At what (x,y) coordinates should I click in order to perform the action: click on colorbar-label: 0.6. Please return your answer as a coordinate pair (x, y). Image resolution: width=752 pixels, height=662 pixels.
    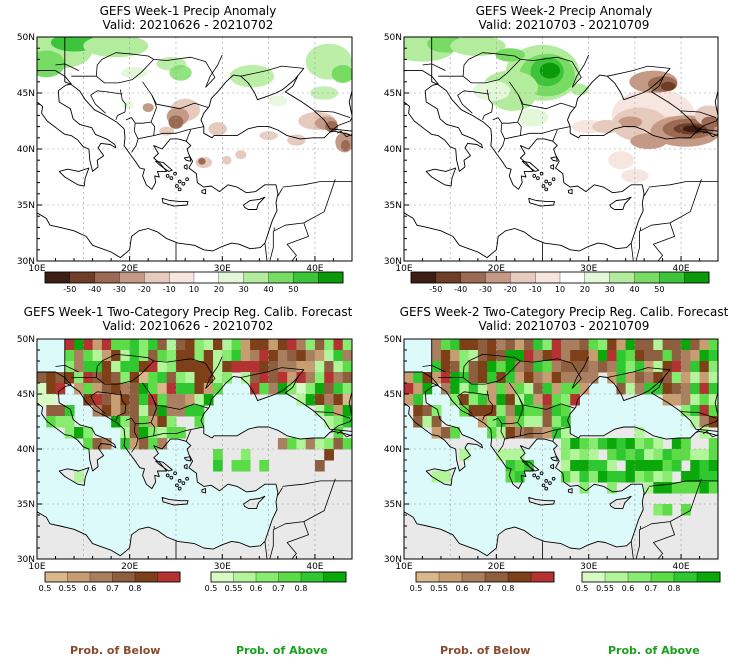
    Looking at the image, I should click on (628, 588).